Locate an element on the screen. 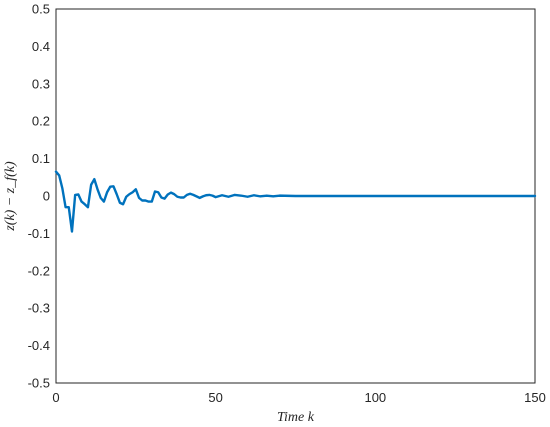 The width and height of the screenshot is (550, 427). y-axis: -0.5 -0.4 -0.3 -0.2 -0.1 0 0.1 0.2 0.3 0.4 0.5 is located at coordinates (39, 196).